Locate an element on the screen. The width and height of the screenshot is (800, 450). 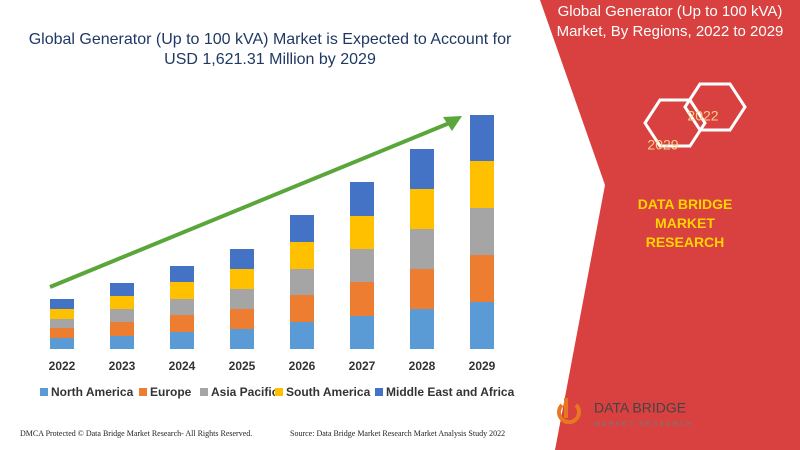
legend-label: South America is located at coordinates (328, 392).